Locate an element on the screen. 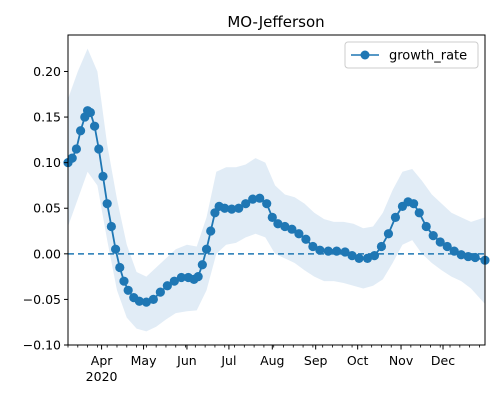  y-tick-label: 0.15 is located at coordinates (47, 117).